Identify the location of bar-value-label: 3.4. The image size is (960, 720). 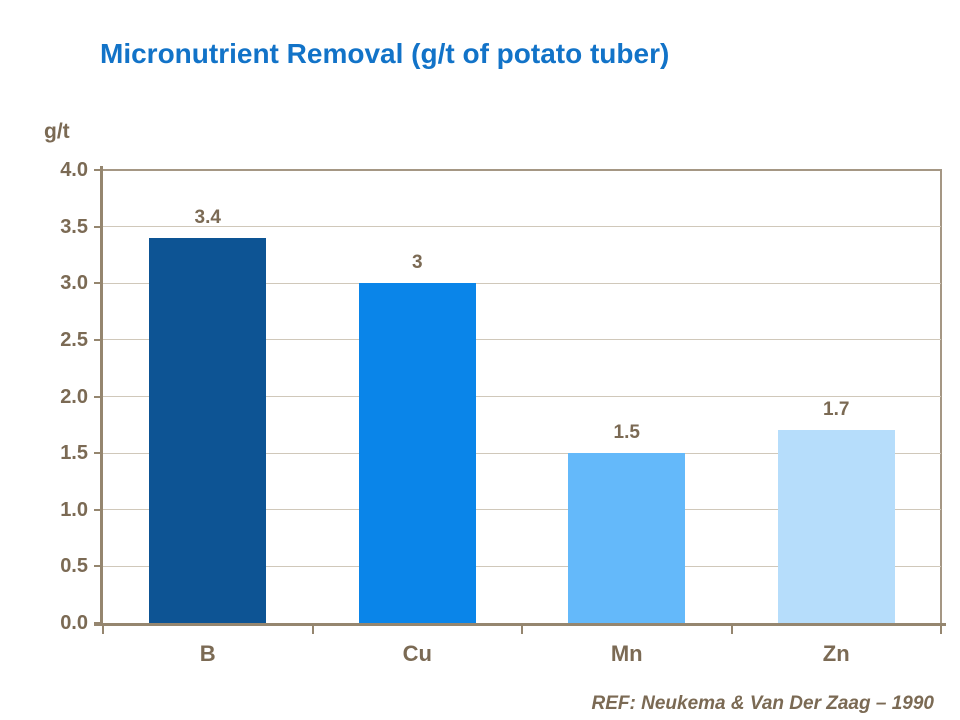
(207, 217).